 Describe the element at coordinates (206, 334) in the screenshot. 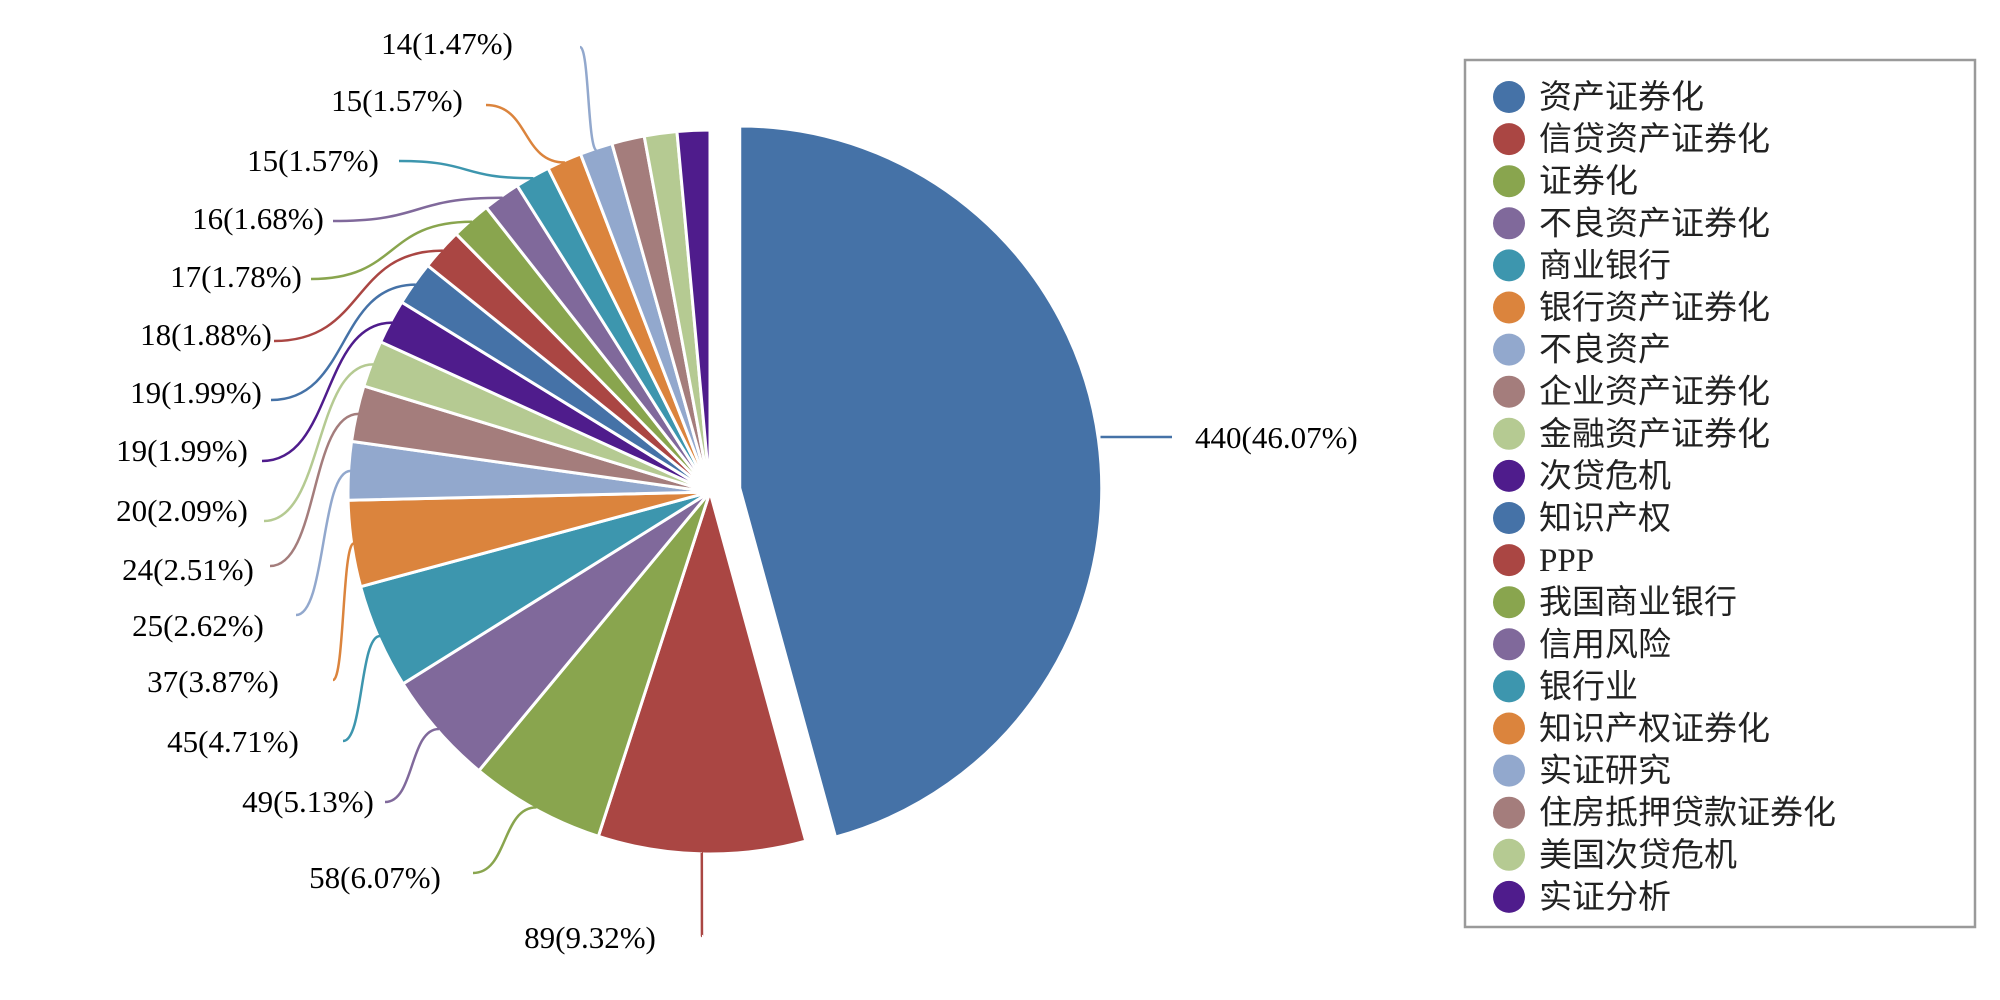

I see `data-label-12: 18(1.88%)` at that location.